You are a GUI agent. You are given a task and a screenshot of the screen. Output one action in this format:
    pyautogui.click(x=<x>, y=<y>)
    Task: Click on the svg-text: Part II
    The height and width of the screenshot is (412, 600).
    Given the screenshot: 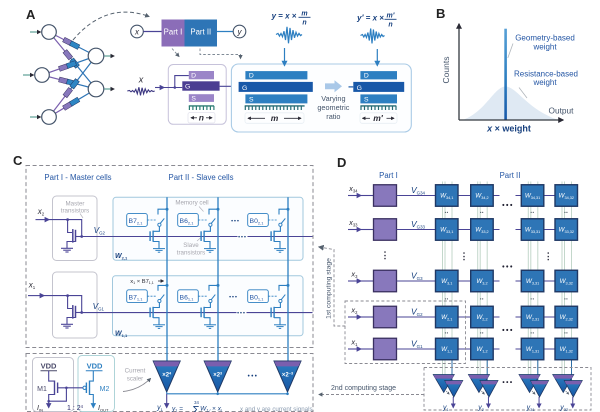 What is the action you would take?
    pyautogui.click(x=200, y=31)
    